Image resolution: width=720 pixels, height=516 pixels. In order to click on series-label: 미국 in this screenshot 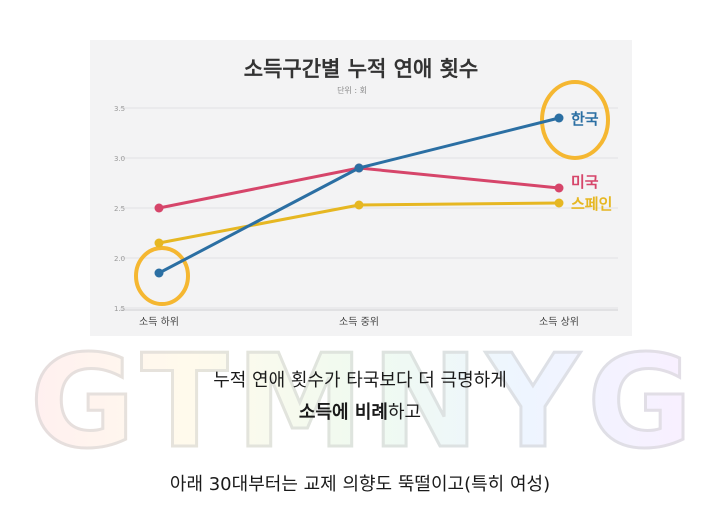, I will do `click(585, 182)`.